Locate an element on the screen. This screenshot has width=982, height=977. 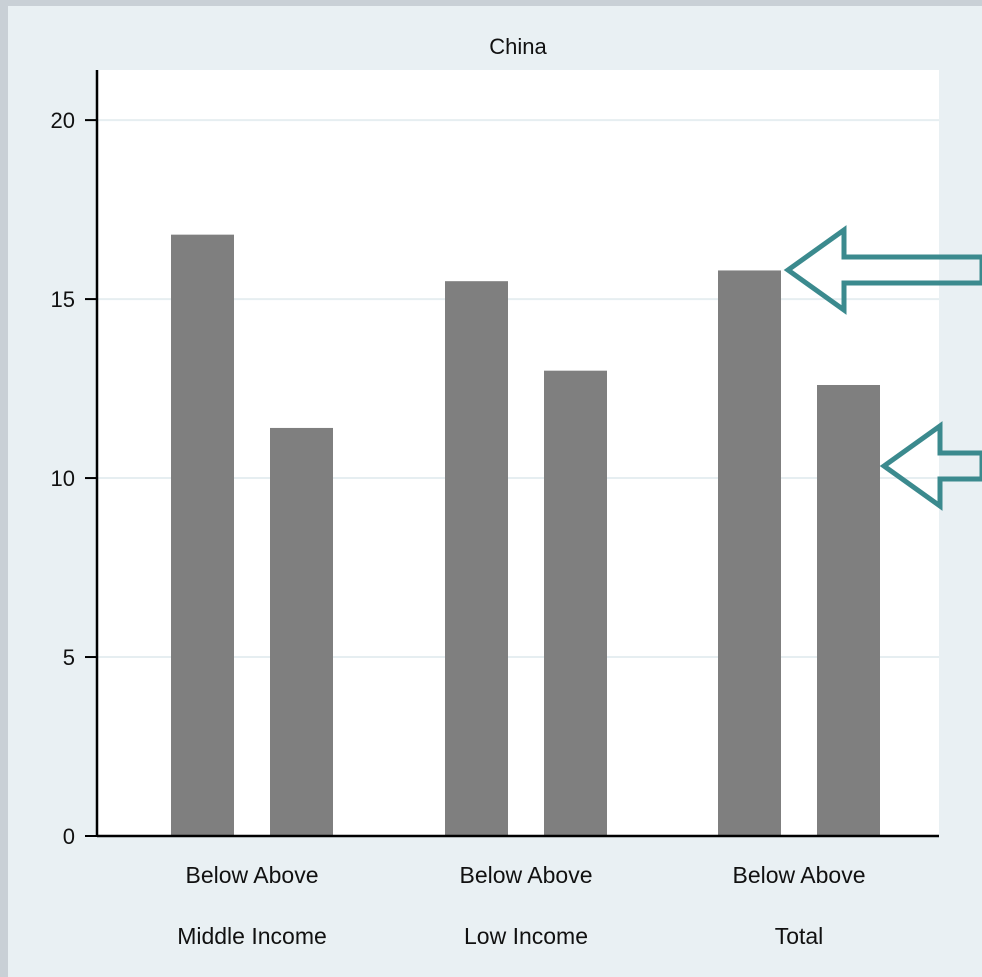
group-label: Total is located at coordinates (799, 936).